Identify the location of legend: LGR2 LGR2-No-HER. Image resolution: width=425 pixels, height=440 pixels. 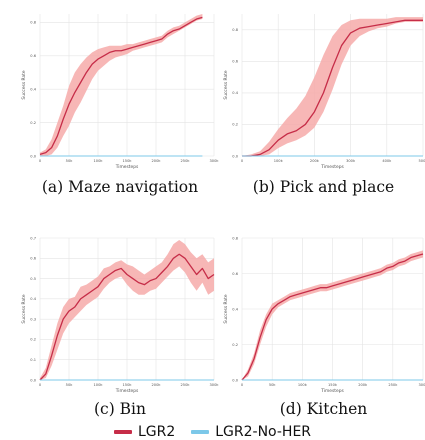
(212, 432).